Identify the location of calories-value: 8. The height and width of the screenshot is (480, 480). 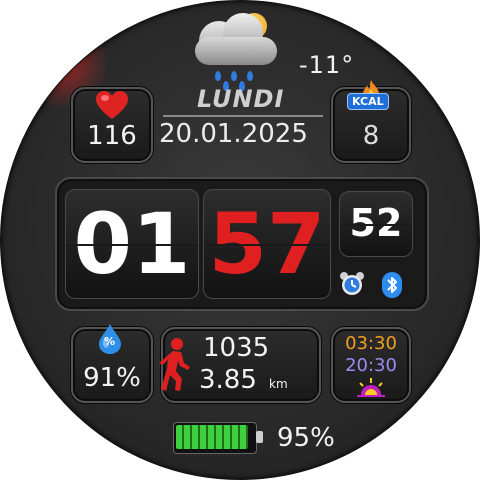
(371, 136).